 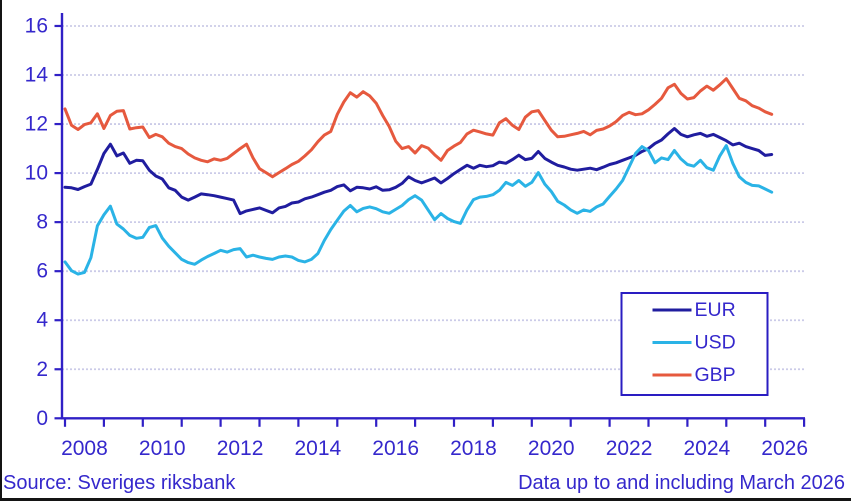 What do you see at coordinates (629, 448) in the screenshot?
I see `x-tick-label: 2022` at bounding box center [629, 448].